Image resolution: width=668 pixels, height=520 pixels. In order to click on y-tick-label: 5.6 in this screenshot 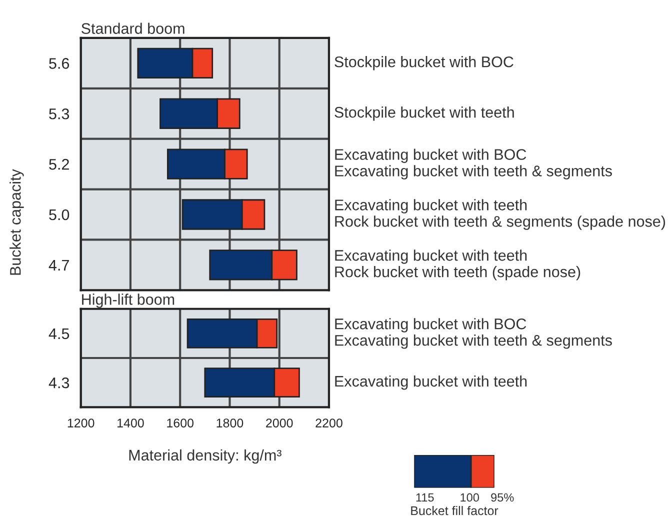, I will do `click(59, 63)`.